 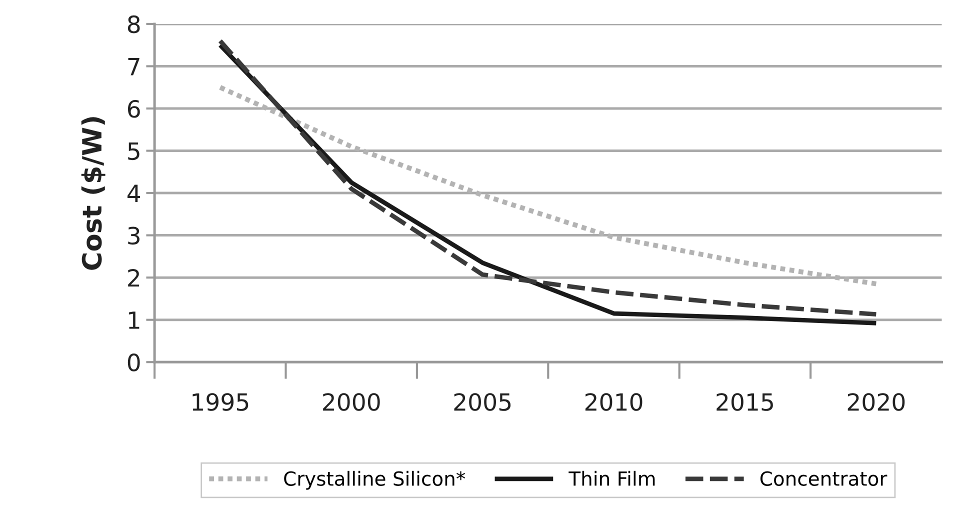 I want to click on legend-label: Thin Film, so click(x=611, y=478).